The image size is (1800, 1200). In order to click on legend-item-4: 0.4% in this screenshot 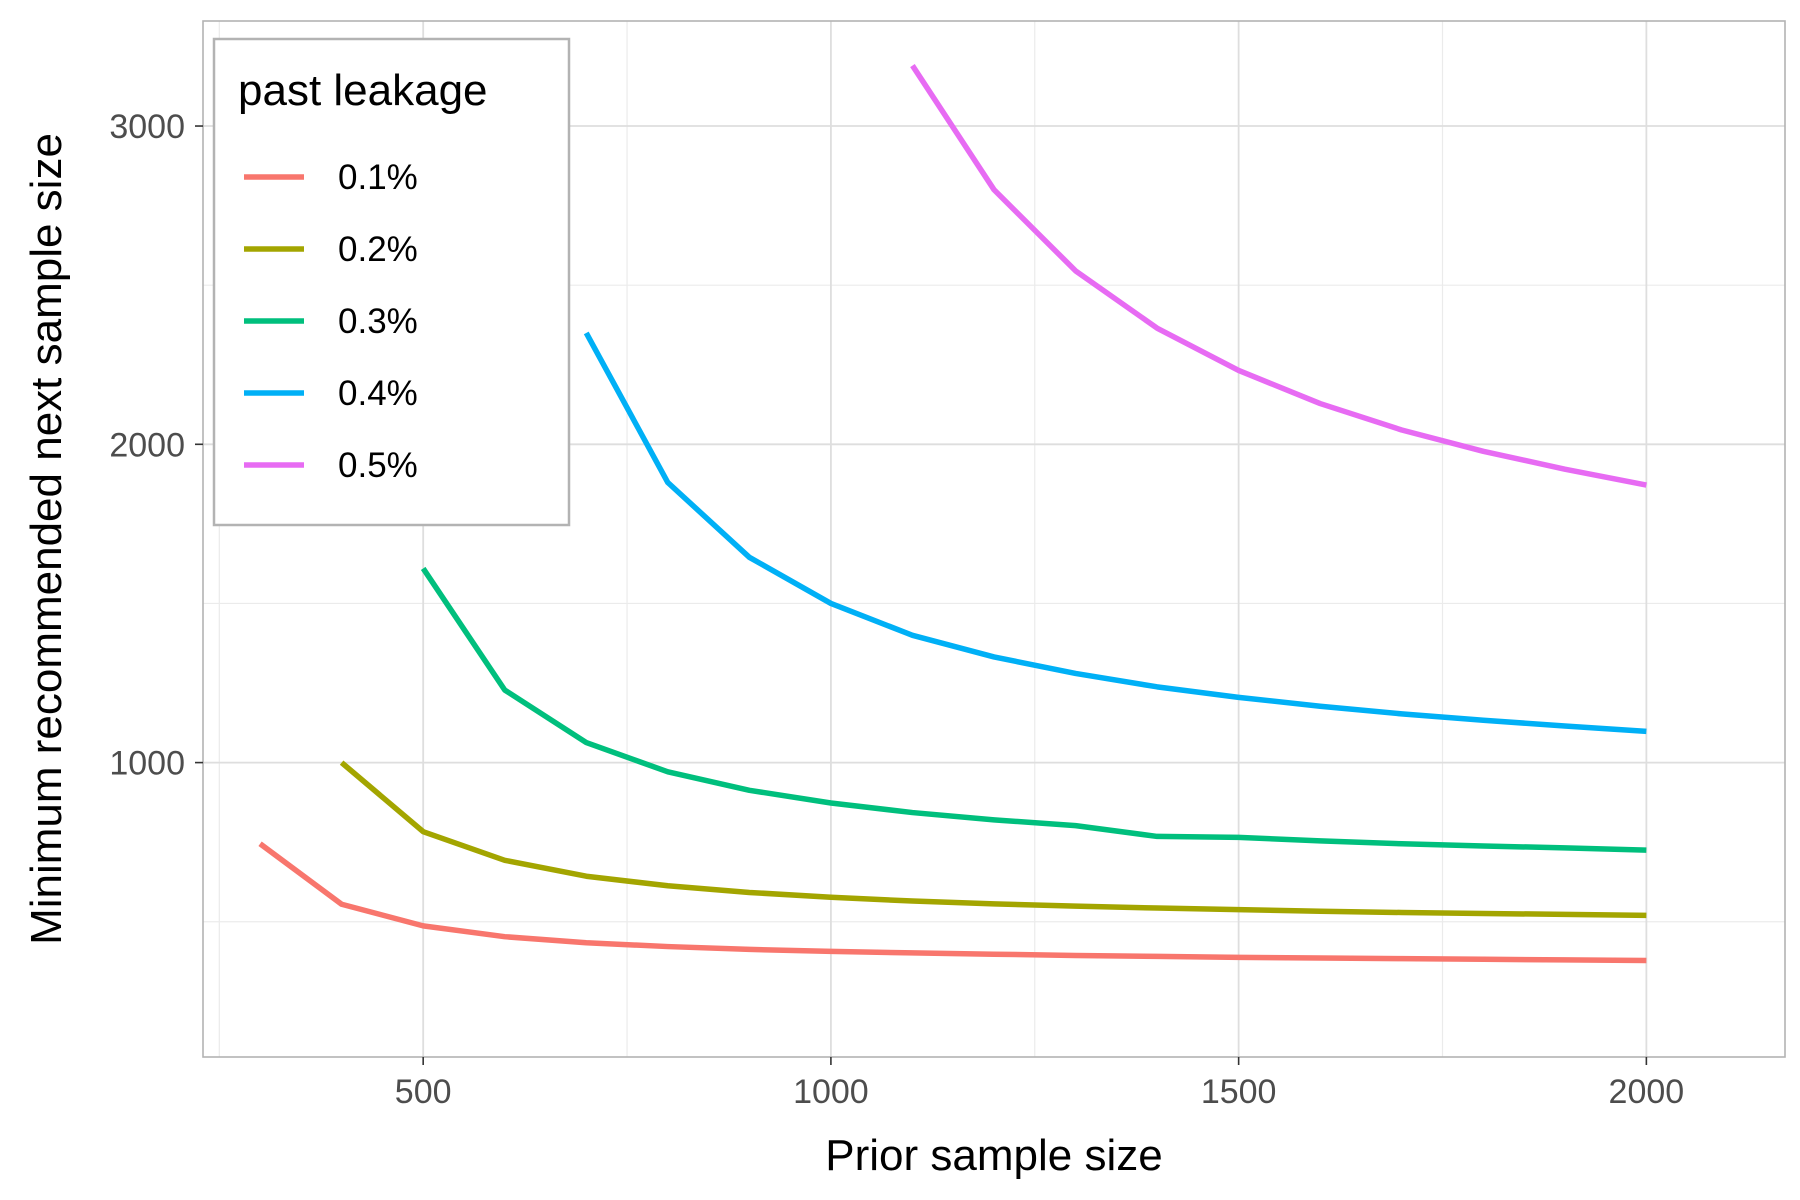, I will do `click(331, 393)`.